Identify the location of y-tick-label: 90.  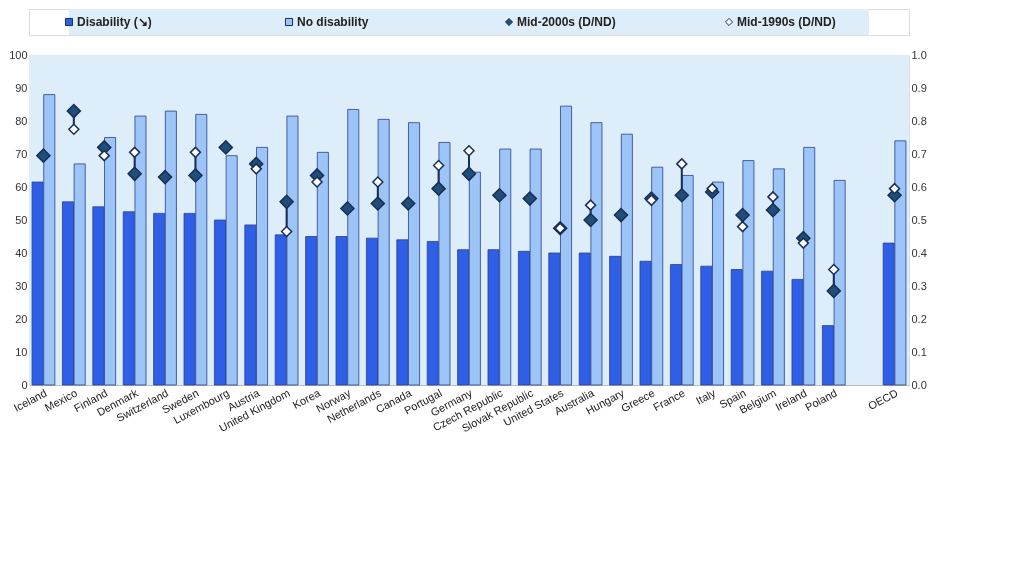
(21, 87).